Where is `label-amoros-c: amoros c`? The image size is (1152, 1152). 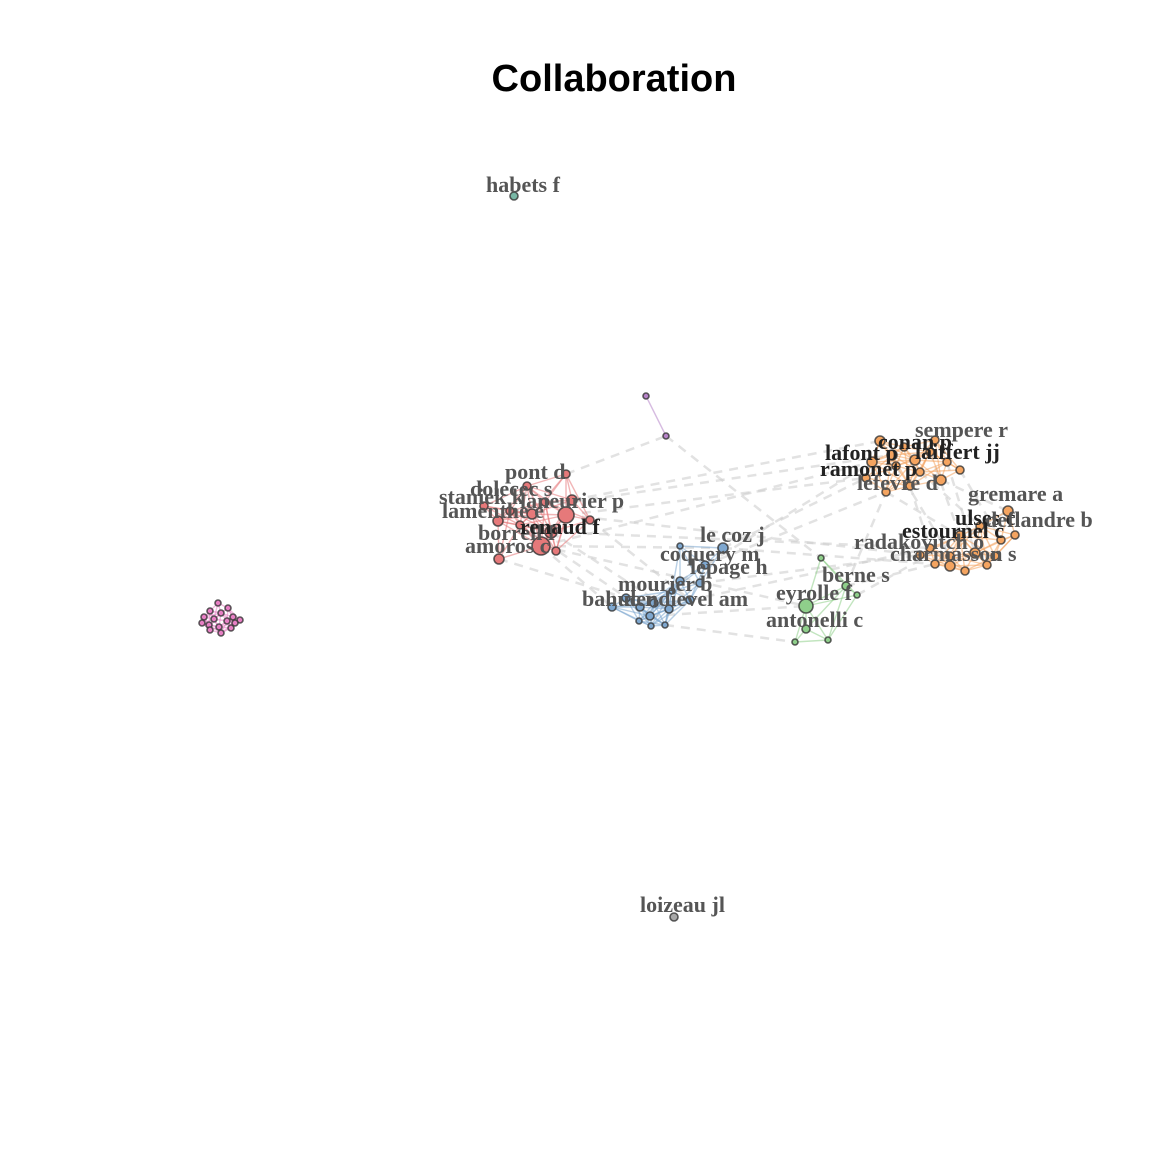
label-amoros-c: amoros c is located at coordinates (507, 545).